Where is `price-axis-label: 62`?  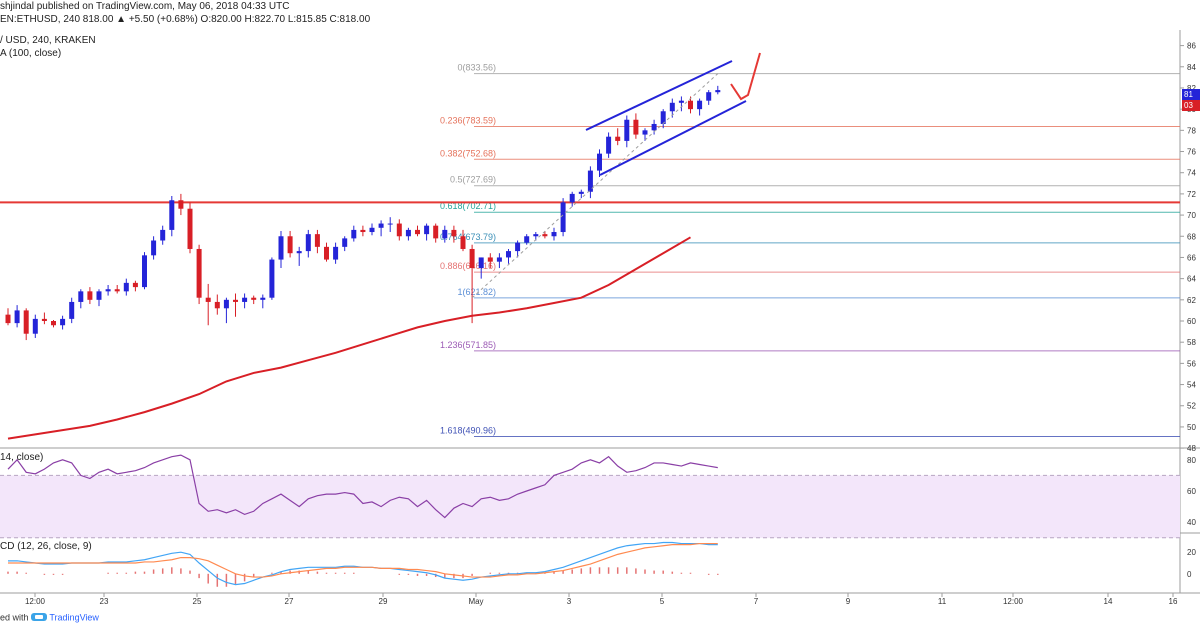
price-axis-label: 62 is located at coordinates (1191, 300).